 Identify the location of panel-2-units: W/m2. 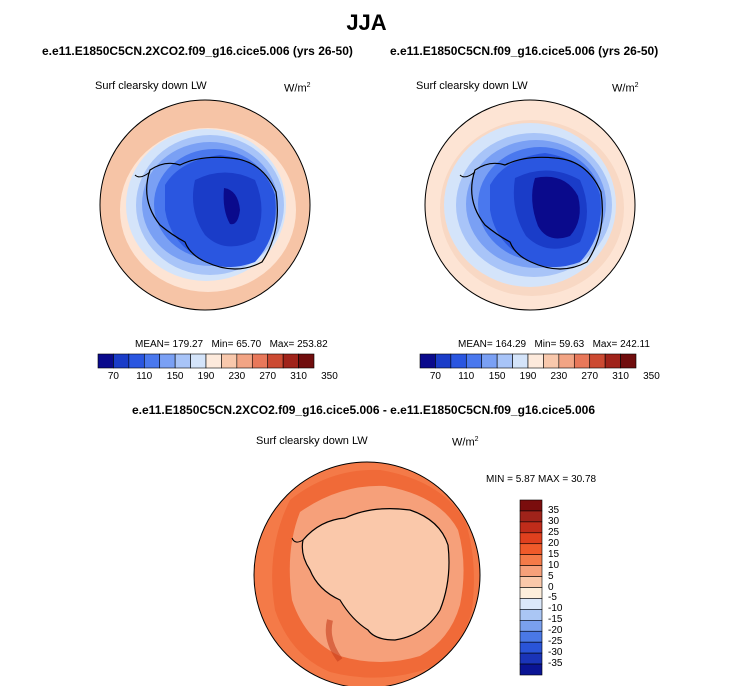
(625, 88).